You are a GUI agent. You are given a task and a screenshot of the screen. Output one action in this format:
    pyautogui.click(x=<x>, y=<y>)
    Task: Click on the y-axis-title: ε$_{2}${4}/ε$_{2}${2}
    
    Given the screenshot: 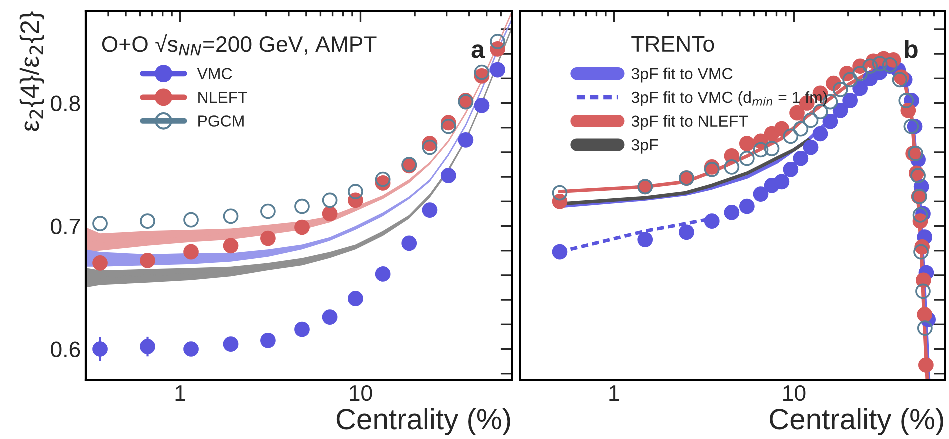 What is the action you would take?
    pyautogui.click(x=32, y=72)
    